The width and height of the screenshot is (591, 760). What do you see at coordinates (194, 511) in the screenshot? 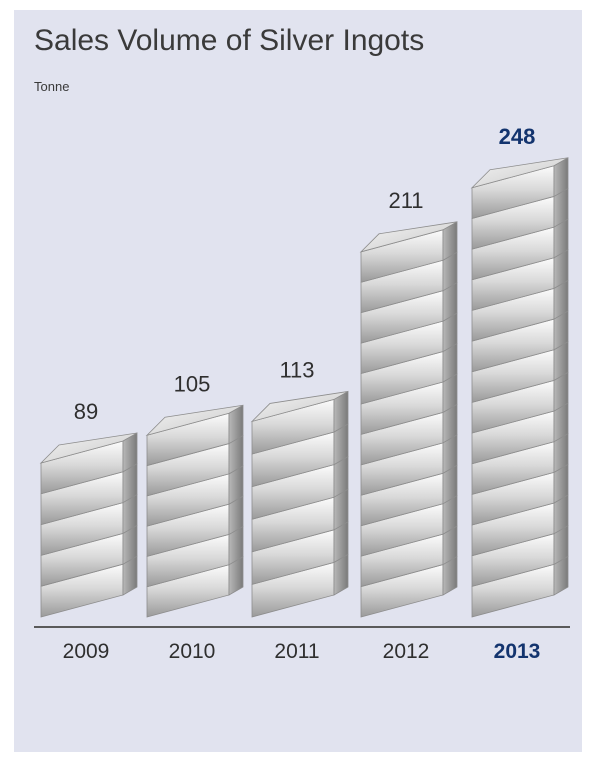
I see `bar-2010` at bounding box center [194, 511].